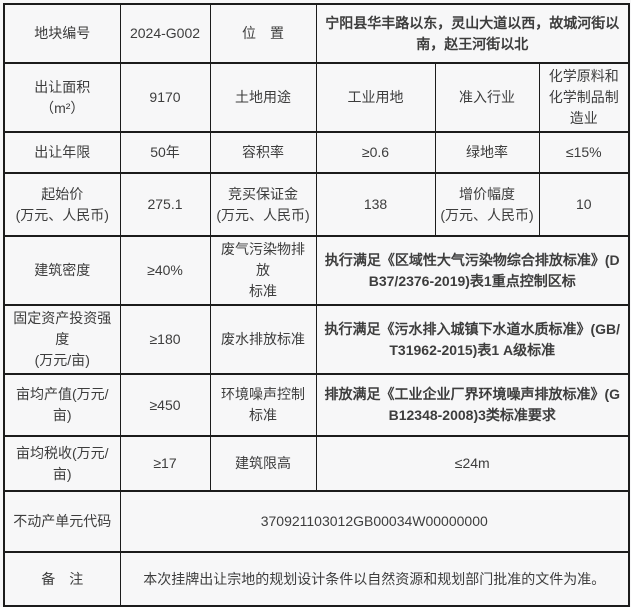 This screenshot has width=631, height=607. I want to click on table-row: 不动产单元代码 370921103012GB00034W00000000, so click(316, 521).